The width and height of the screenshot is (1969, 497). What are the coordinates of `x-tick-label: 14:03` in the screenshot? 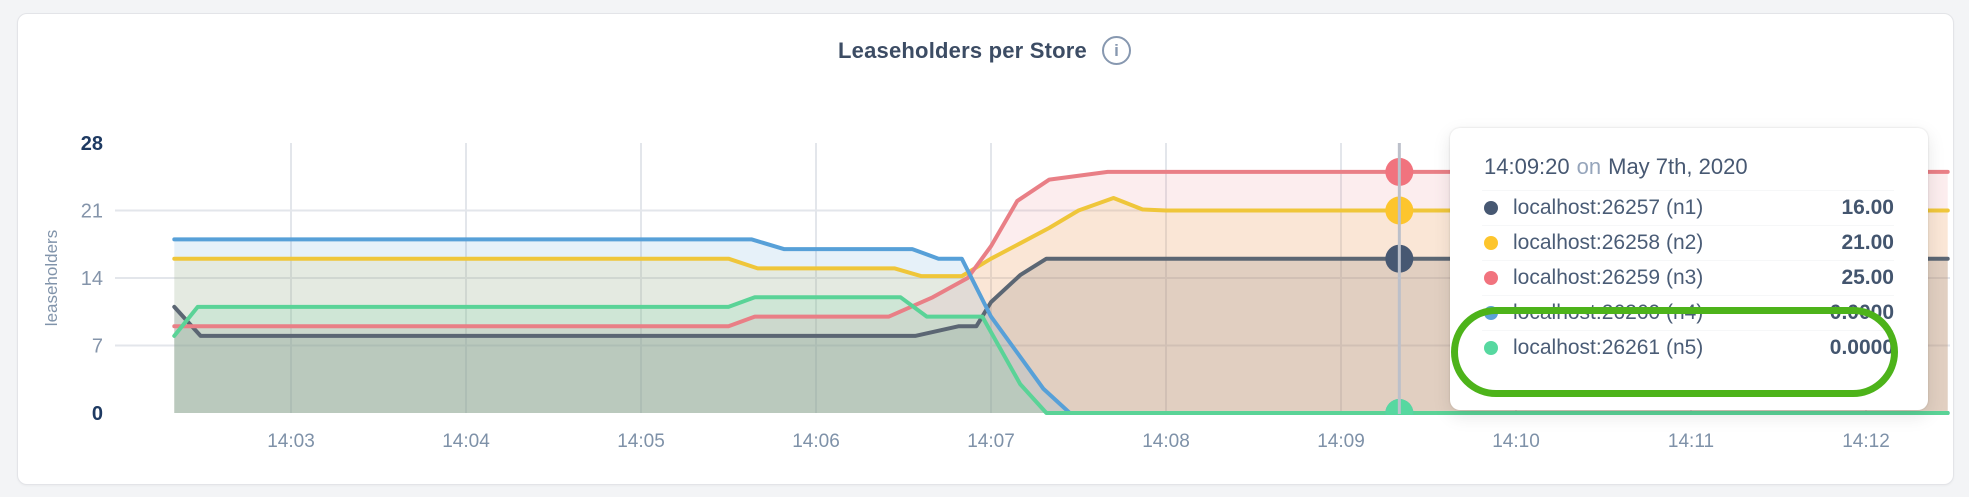 It's located at (291, 441).